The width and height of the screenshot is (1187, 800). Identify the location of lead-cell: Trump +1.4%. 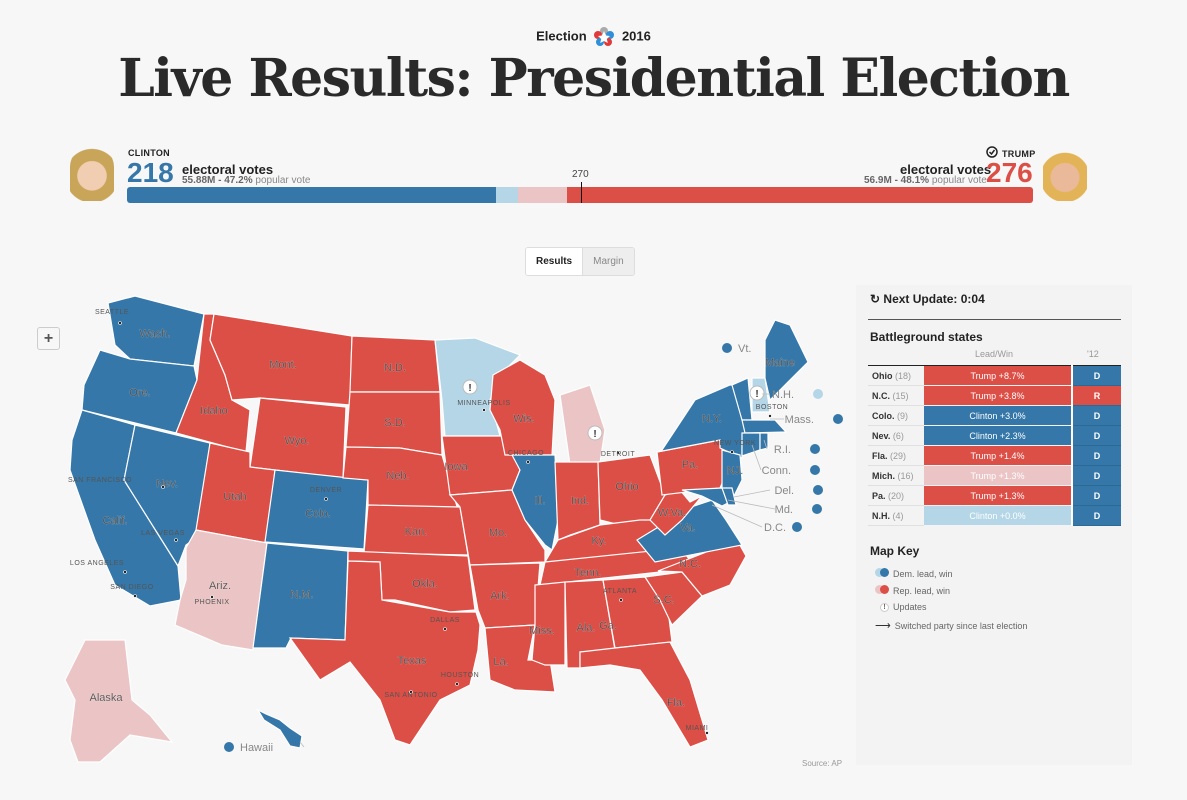
(998, 455).